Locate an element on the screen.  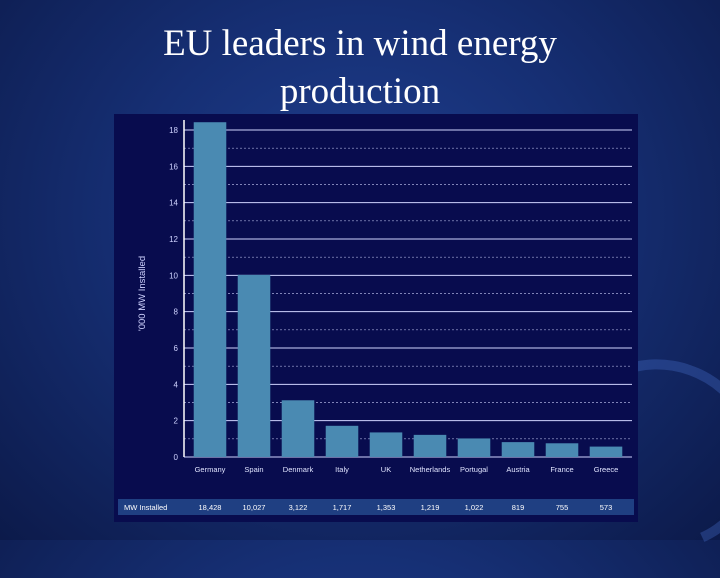
x-tick-label: Netherlands is located at coordinates (430, 469).